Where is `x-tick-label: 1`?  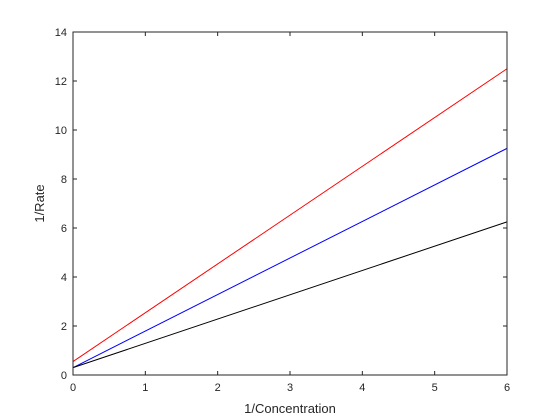 x-tick-label: 1 is located at coordinates (145, 388).